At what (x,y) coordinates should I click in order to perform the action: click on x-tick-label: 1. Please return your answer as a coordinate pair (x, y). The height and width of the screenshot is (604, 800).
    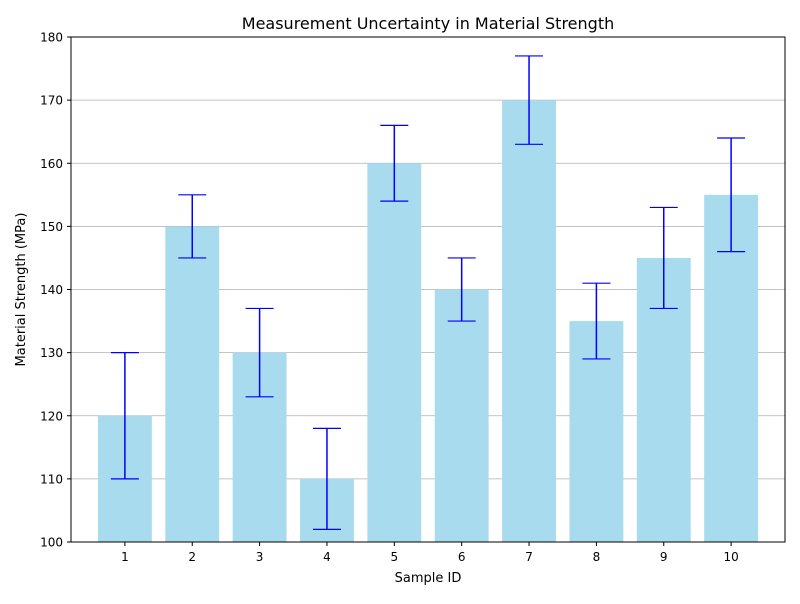
    Looking at the image, I should click on (125, 557).